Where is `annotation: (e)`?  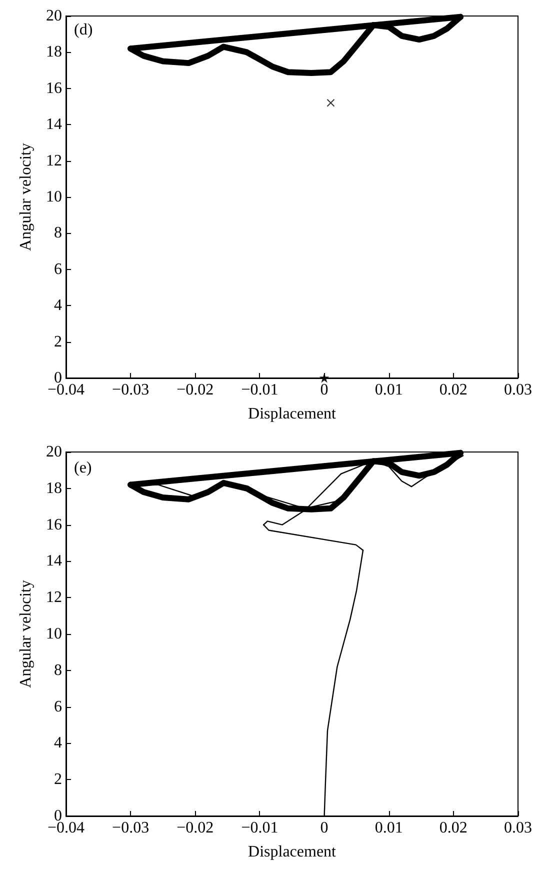 annotation: (e) is located at coordinates (83, 468).